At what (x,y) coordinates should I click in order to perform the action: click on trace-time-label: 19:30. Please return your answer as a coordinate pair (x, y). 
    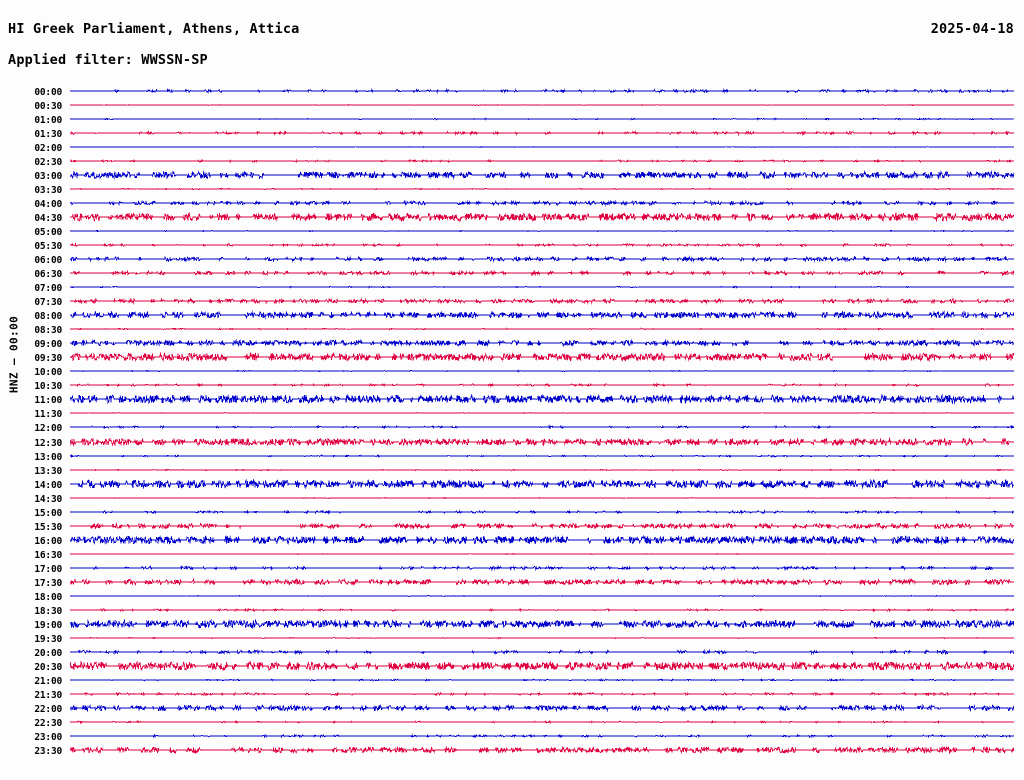
    Looking at the image, I should click on (48, 639).